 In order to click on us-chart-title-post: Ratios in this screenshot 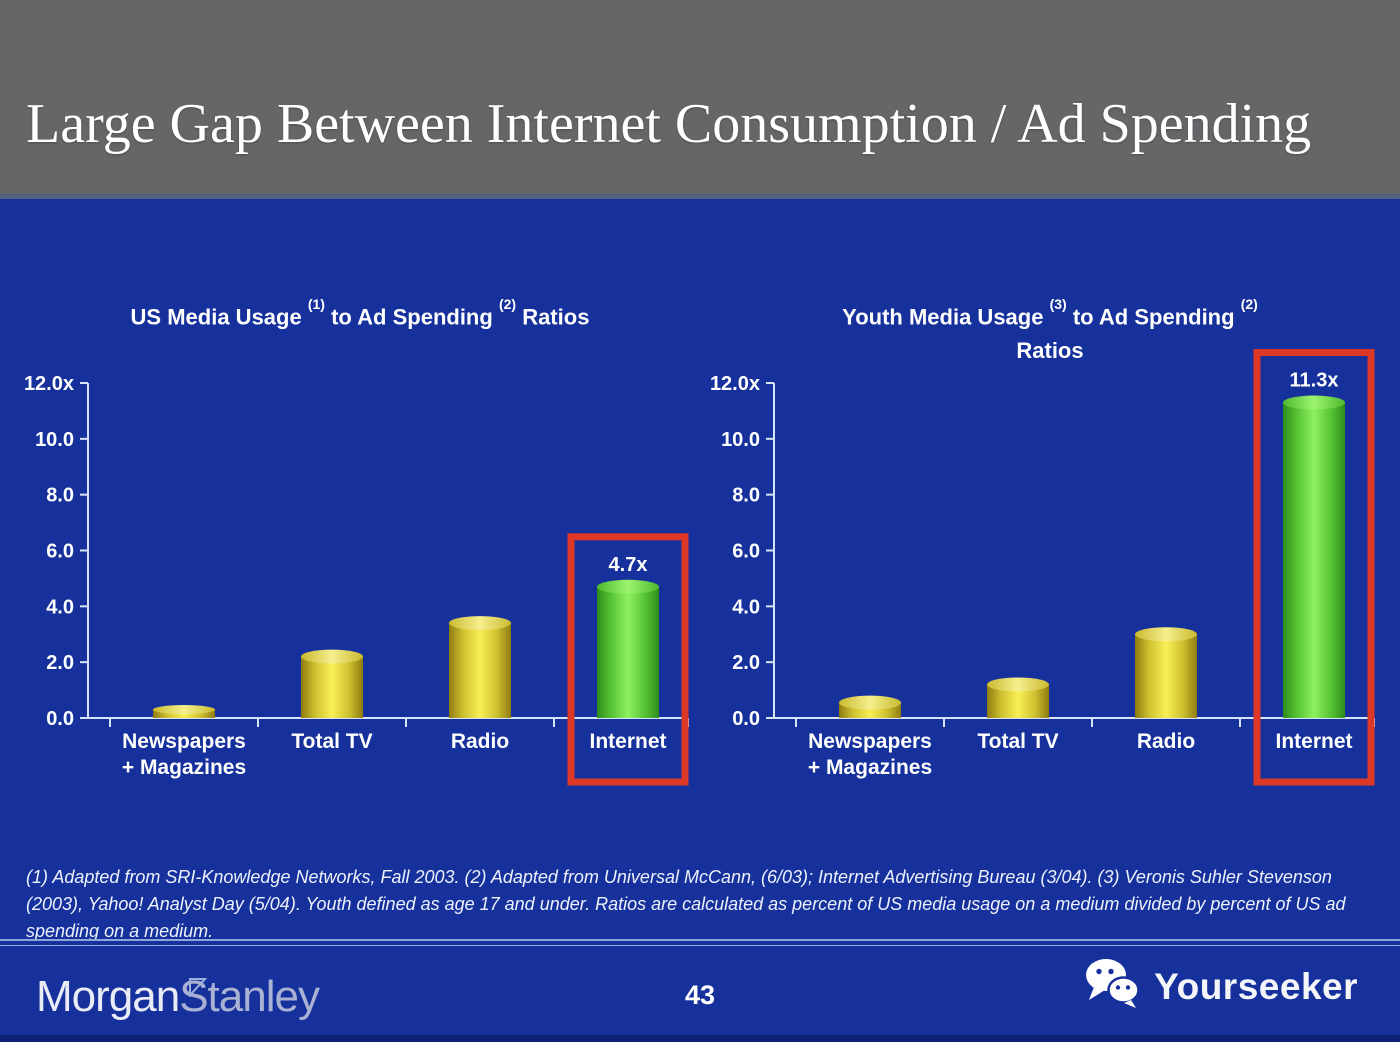, I will do `click(556, 317)`.